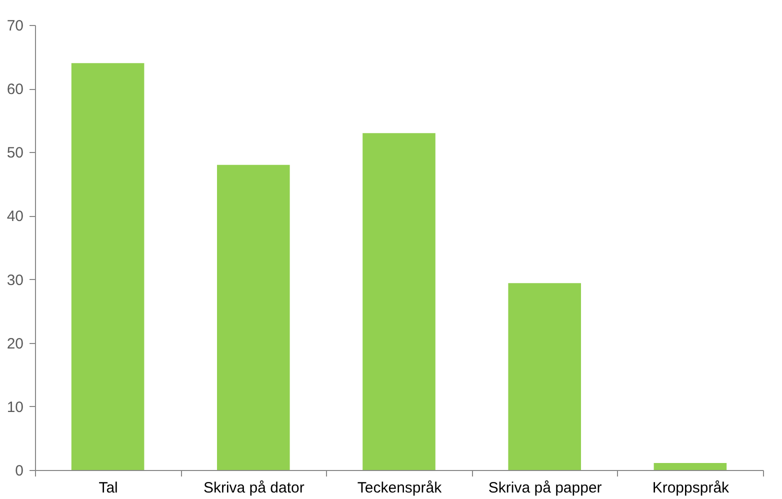 This screenshot has height=499, width=782. Describe the element at coordinates (15, 343) in the screenshot. I see `y-tick-label: 20` at that location.